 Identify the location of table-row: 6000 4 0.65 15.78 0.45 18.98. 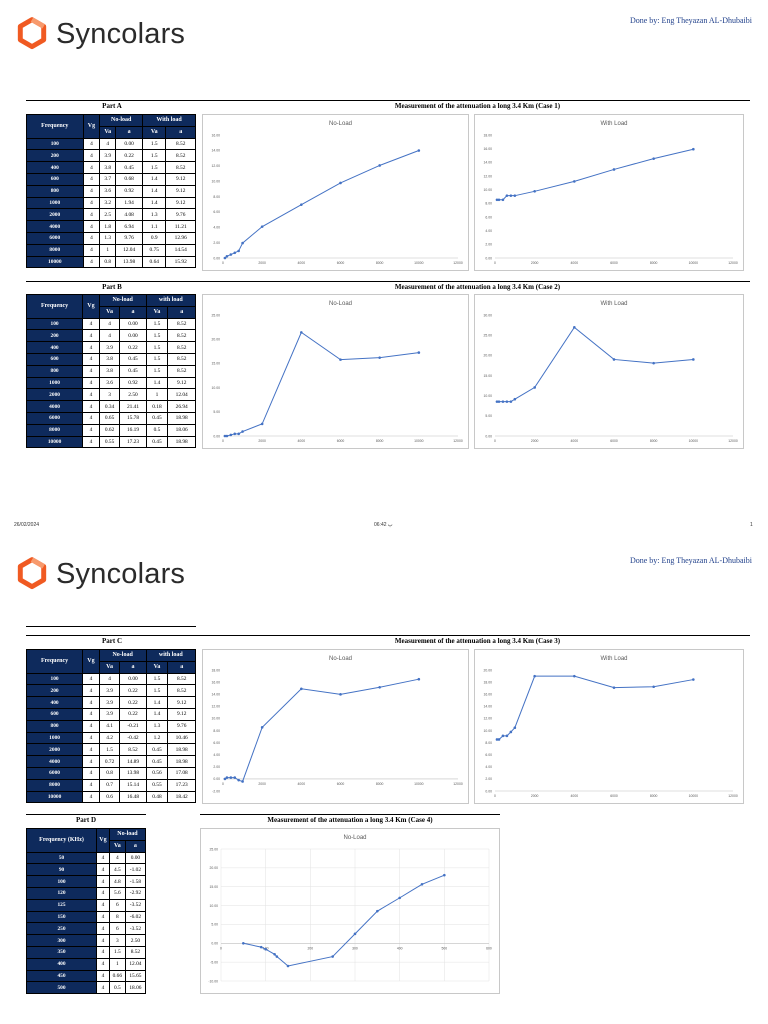
(110, 418).